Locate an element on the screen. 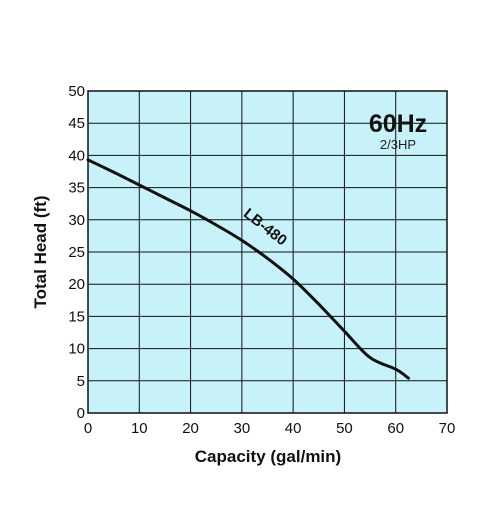 Image resolution: width=500 pixels, height=505 pixels. x-tick-label: 30 is located at coordinates (242, 428).